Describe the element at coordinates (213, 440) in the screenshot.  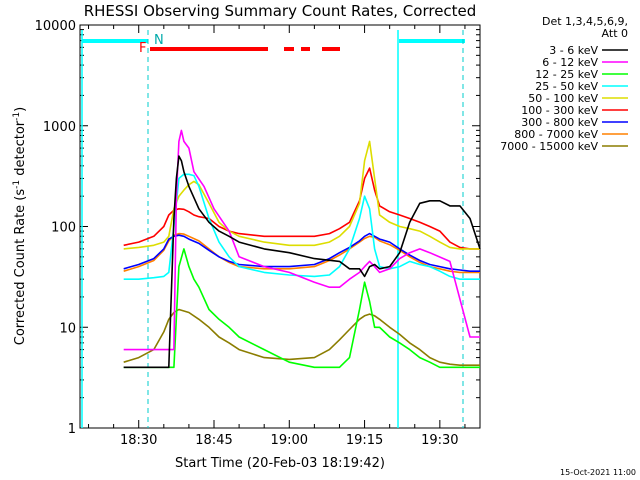
I see `x-tick-label: 18:45` at that location.